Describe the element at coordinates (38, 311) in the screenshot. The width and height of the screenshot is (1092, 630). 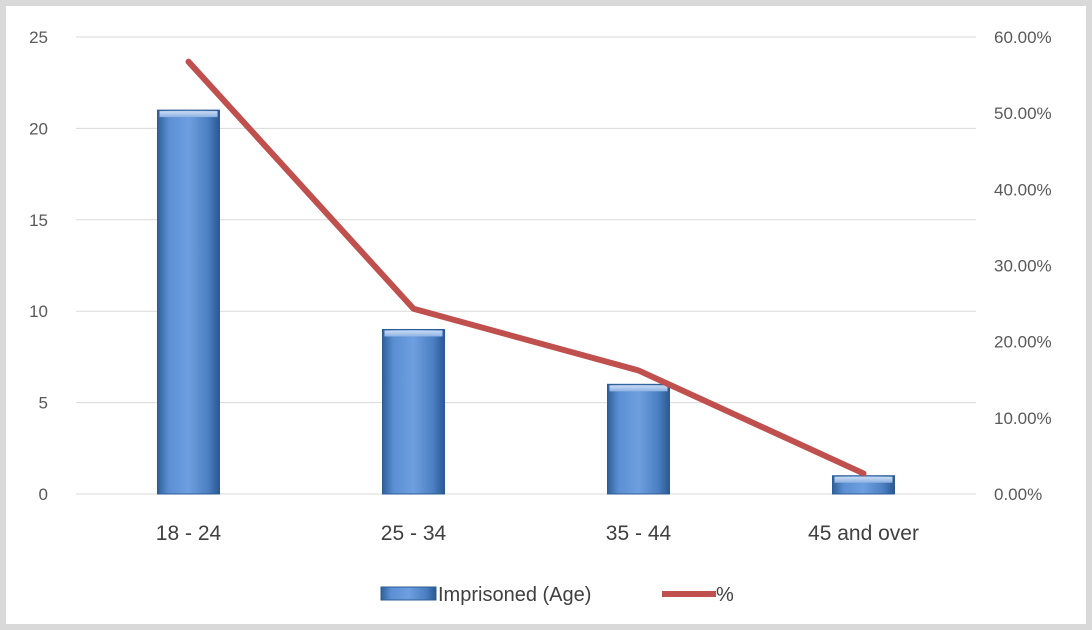
I see `left-tick-label: 10` at that location.